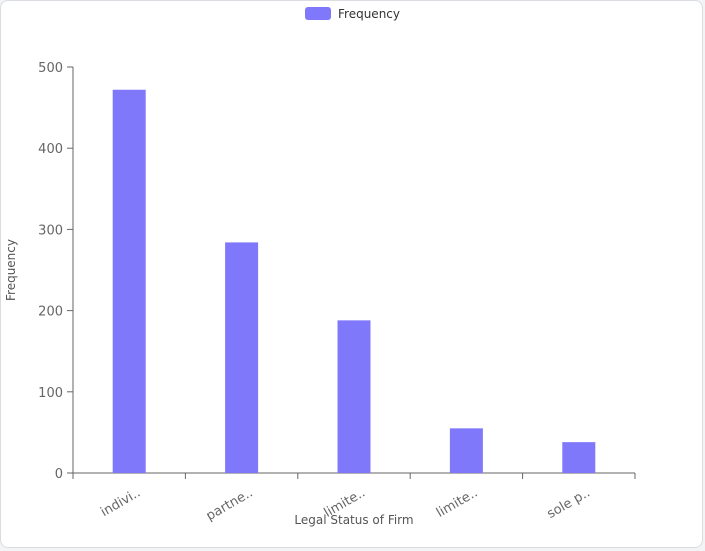 Image resolution: width=705 pixels, height=551 pixels. I want to click on y-tick-label: 200, so click(50, 312).